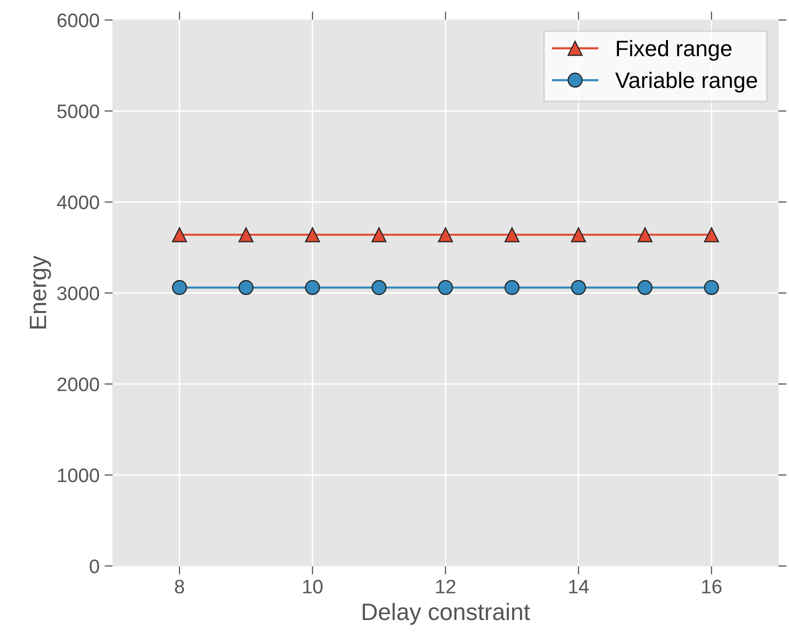  I want to click on x-tick-label: 8, so click(179, 587).